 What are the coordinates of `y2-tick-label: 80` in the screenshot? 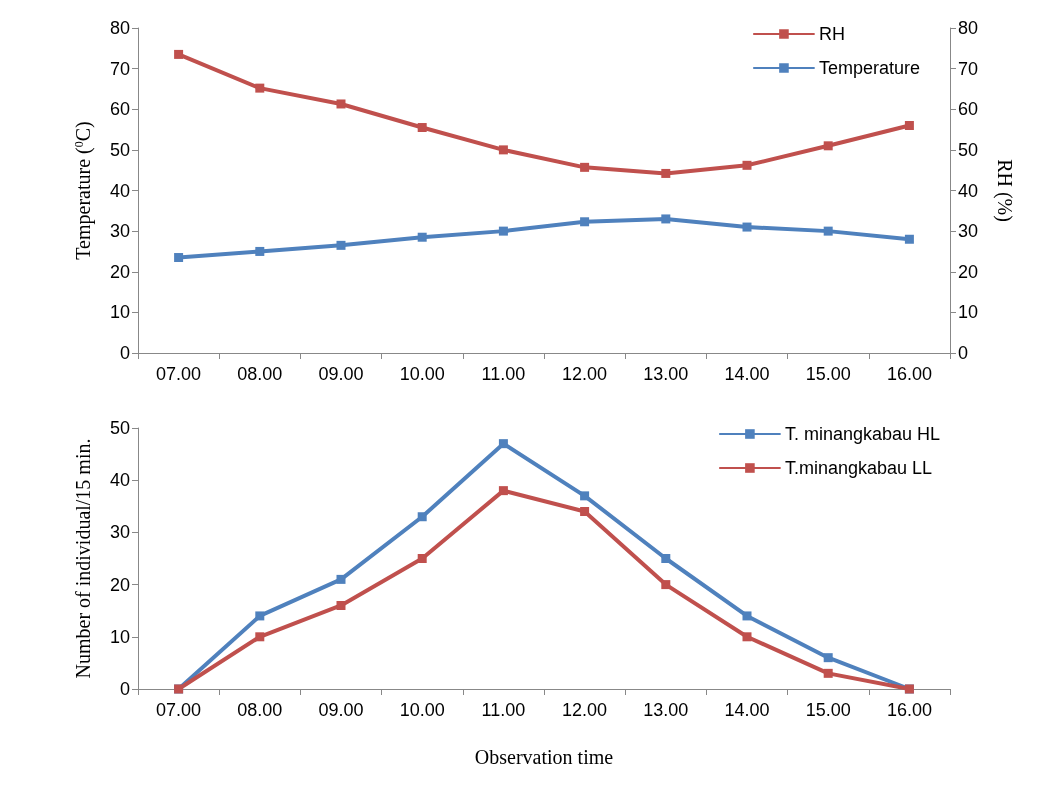 It's located at (968, 28).